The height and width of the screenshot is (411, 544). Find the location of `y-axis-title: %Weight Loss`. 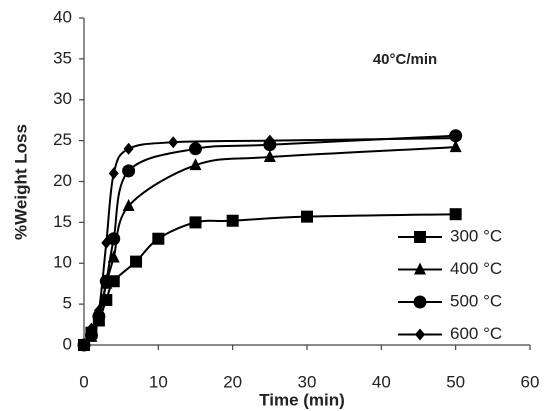

y-axis-title: %Weight Loss is located at coordinates (20, 182).